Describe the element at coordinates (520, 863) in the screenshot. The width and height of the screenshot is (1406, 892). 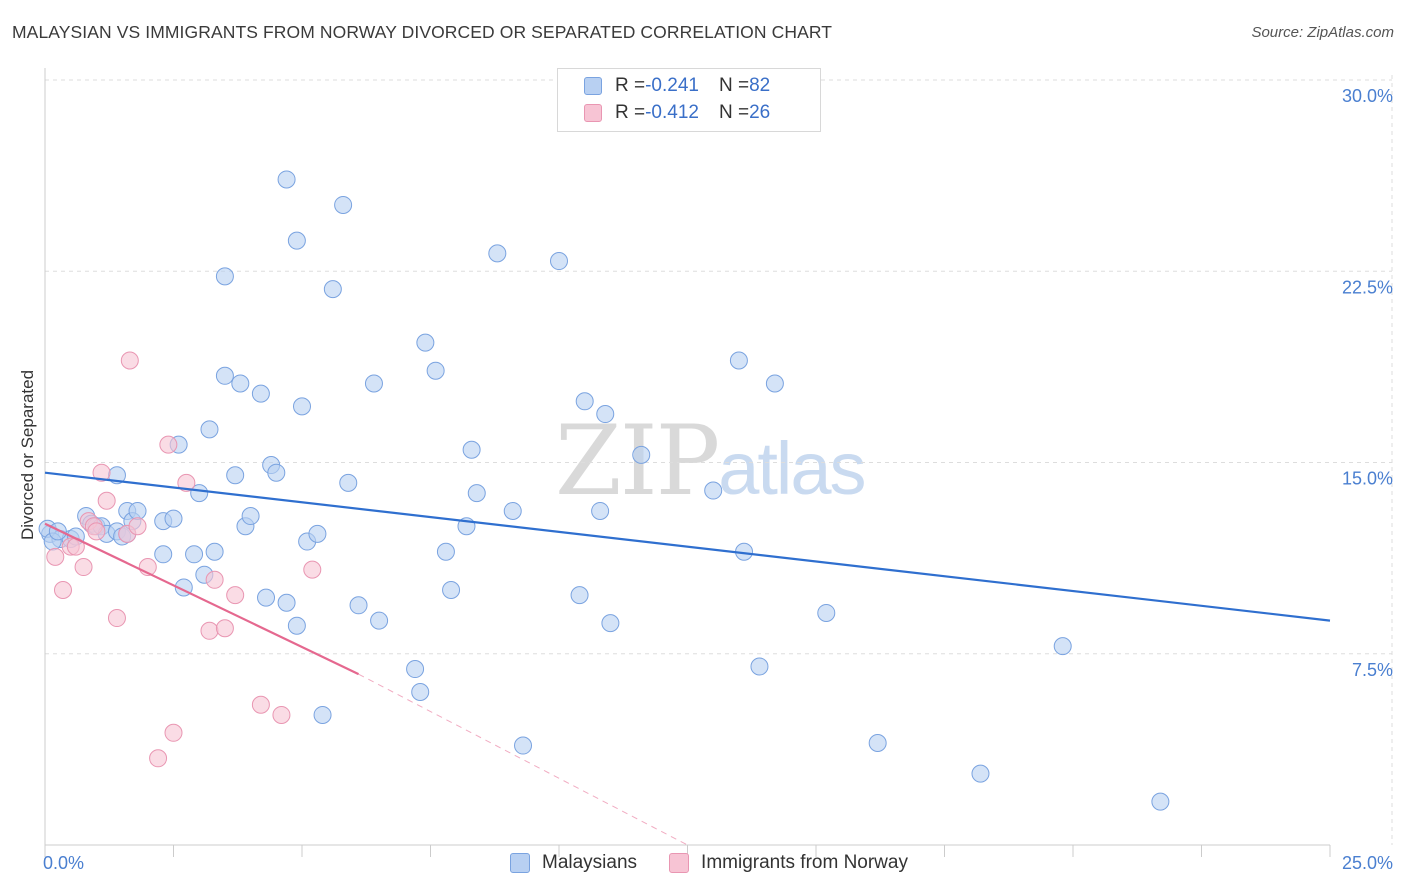
I see `legend-swatch-blue` at that location.